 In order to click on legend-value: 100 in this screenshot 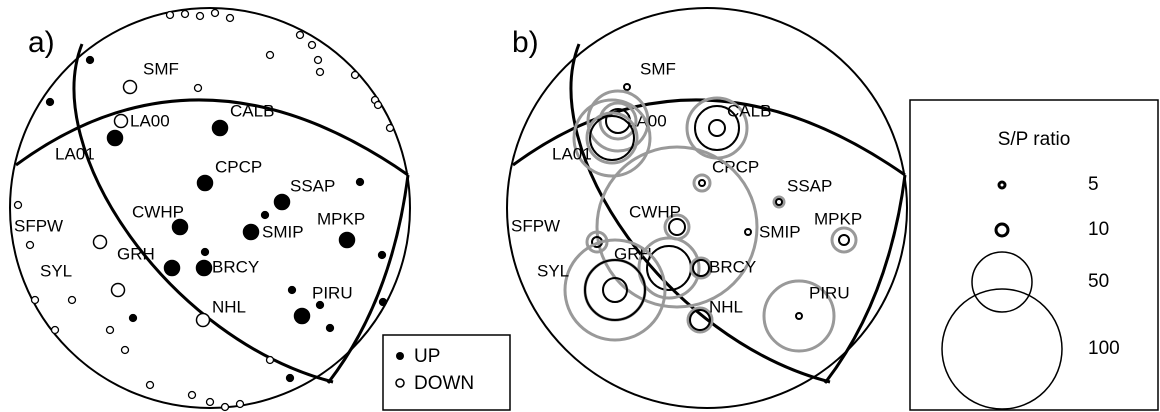, I will do `click(1104, 348)`.